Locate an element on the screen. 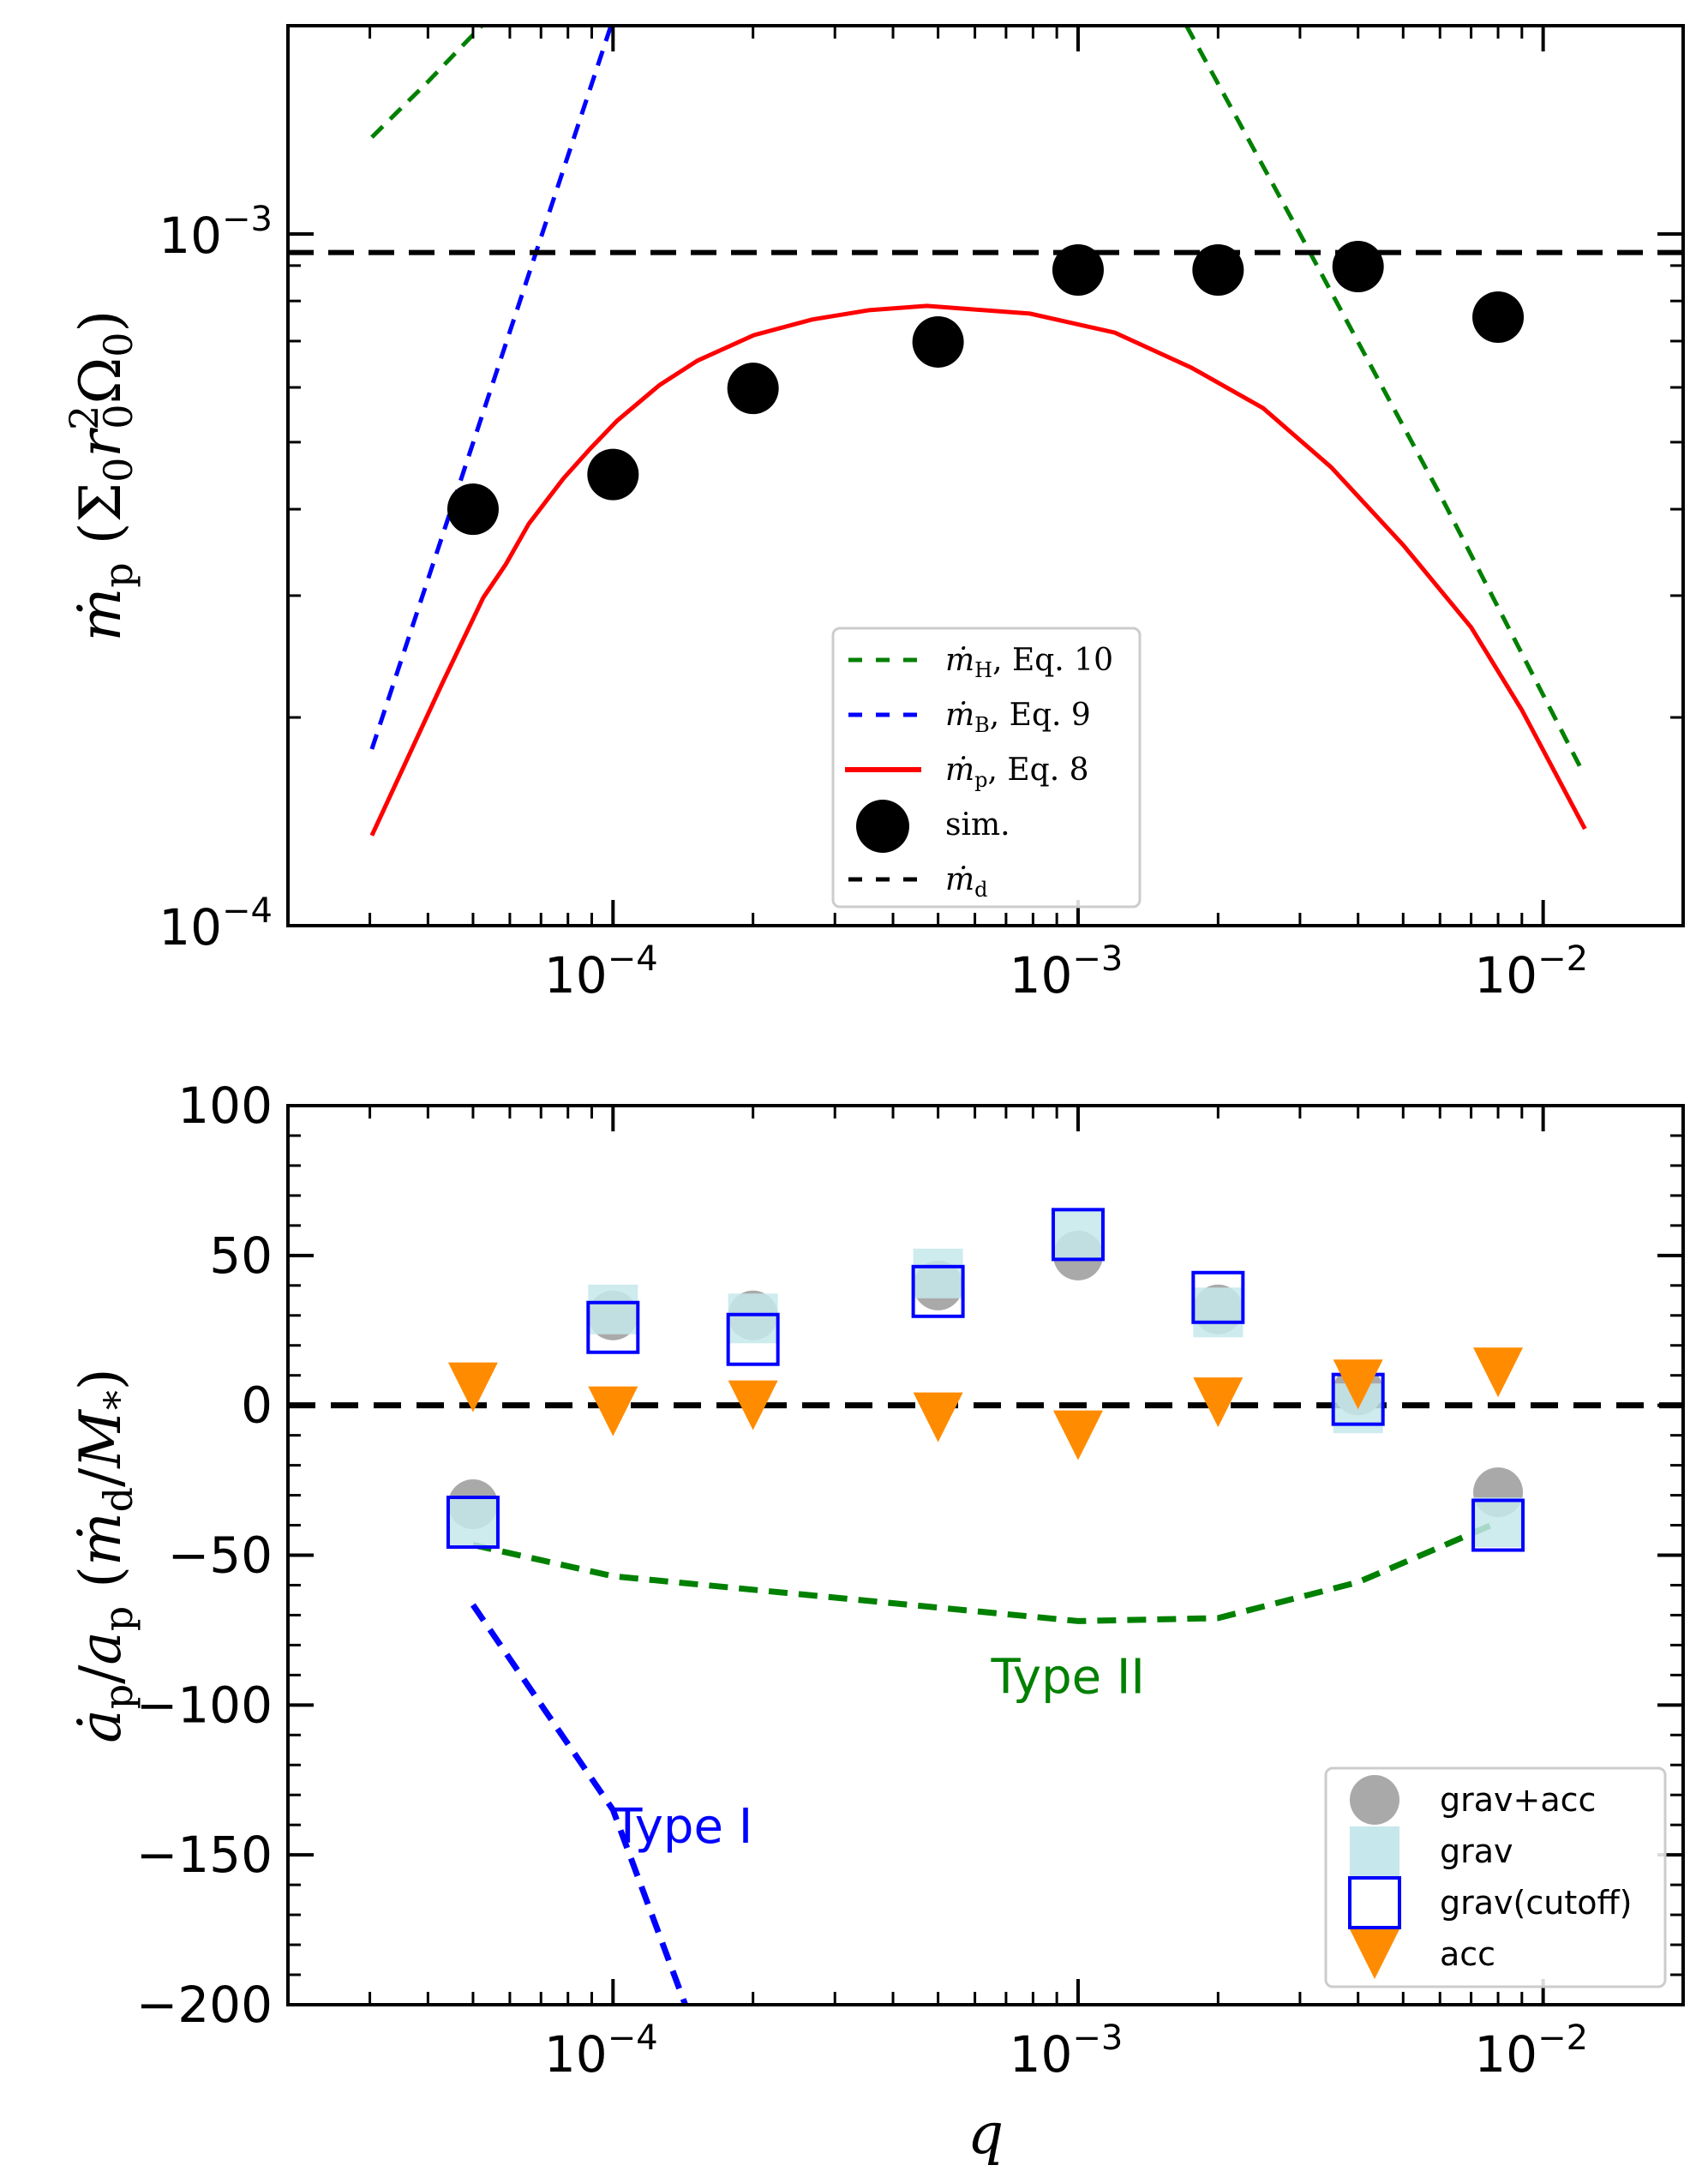  legend-swatch-open-square is located at coordinates (1374, 1902).